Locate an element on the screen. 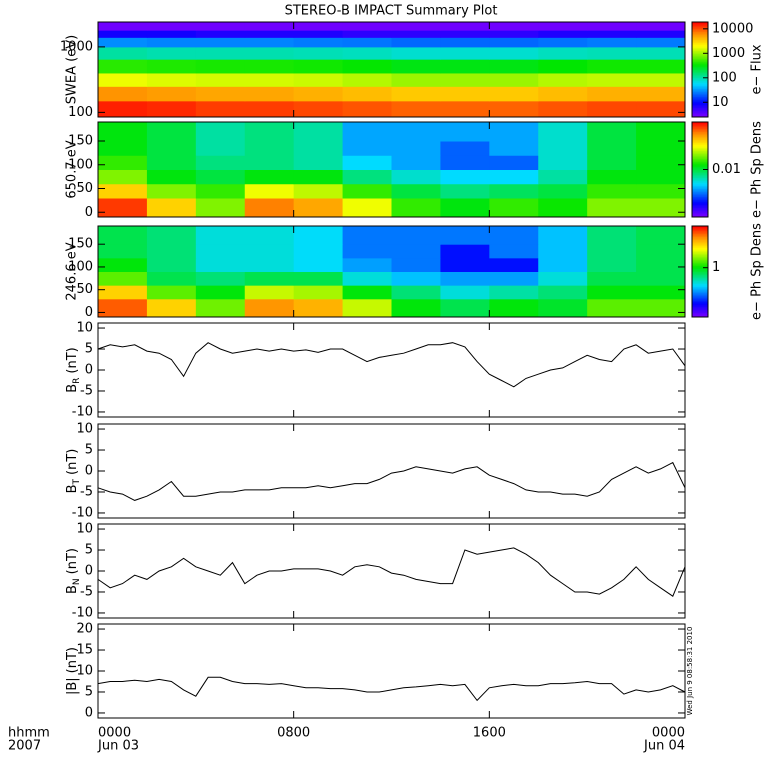 Image resolution: width=780 pixels, height=780 pixels. y-tick-label: 100 is located at coordinates (80, 266).